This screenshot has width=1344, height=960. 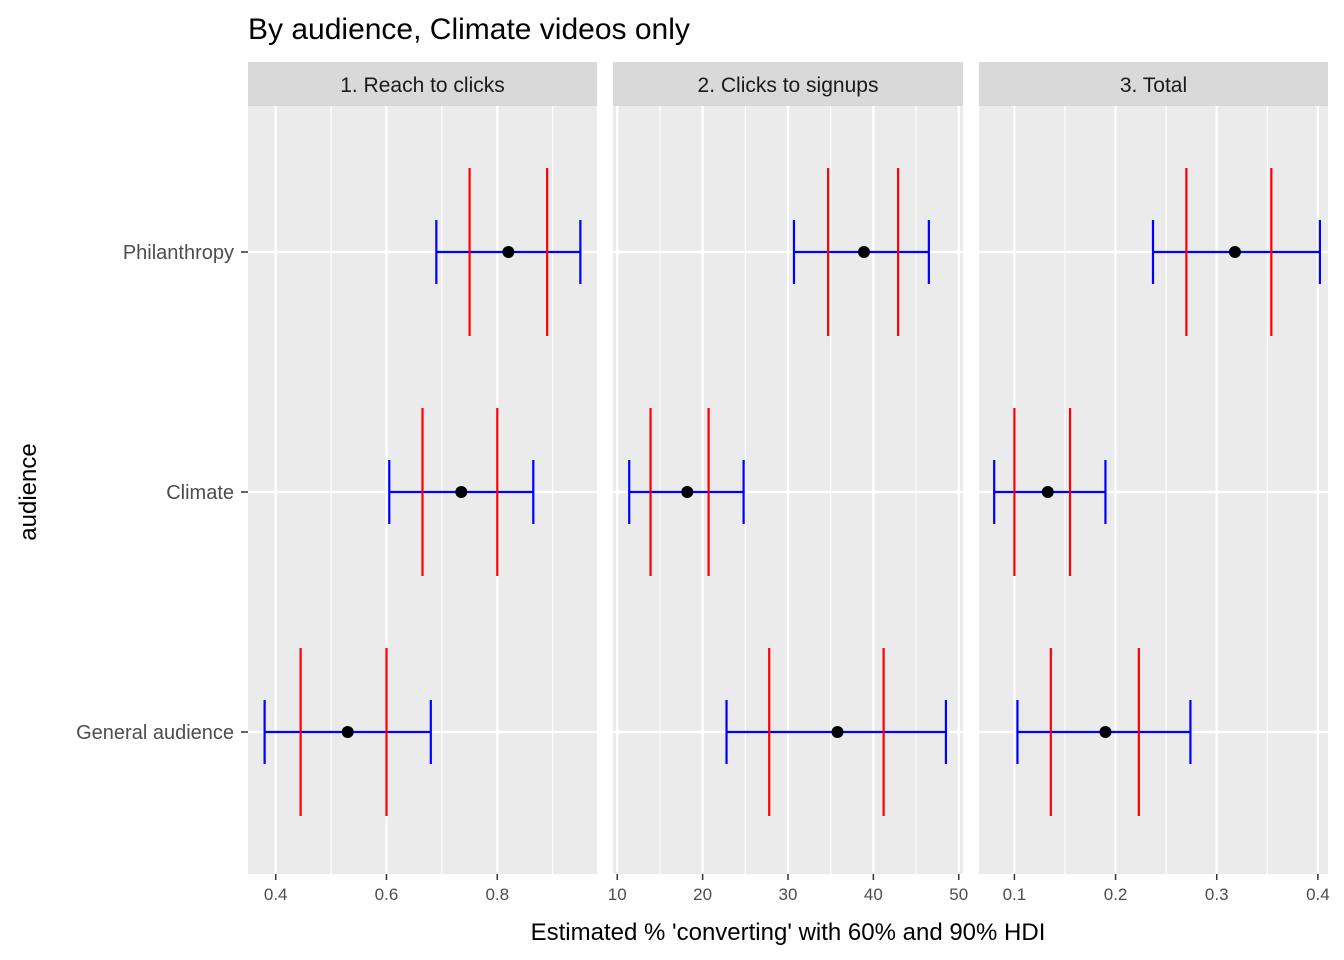 I want to click on x-tick-label: 0.2, so click(x=1116, y=894).